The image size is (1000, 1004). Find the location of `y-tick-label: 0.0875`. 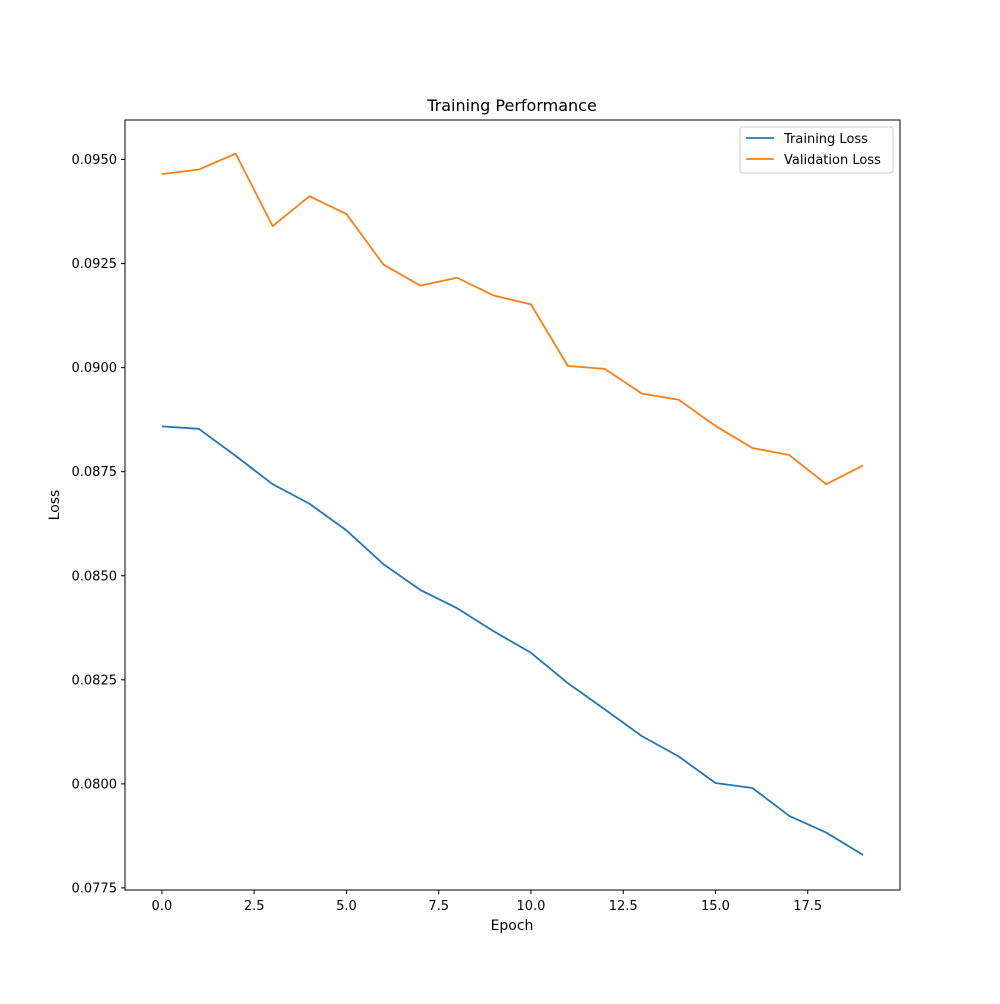

y-tick-label: 0.0875 is located at coordinates (95, 472).